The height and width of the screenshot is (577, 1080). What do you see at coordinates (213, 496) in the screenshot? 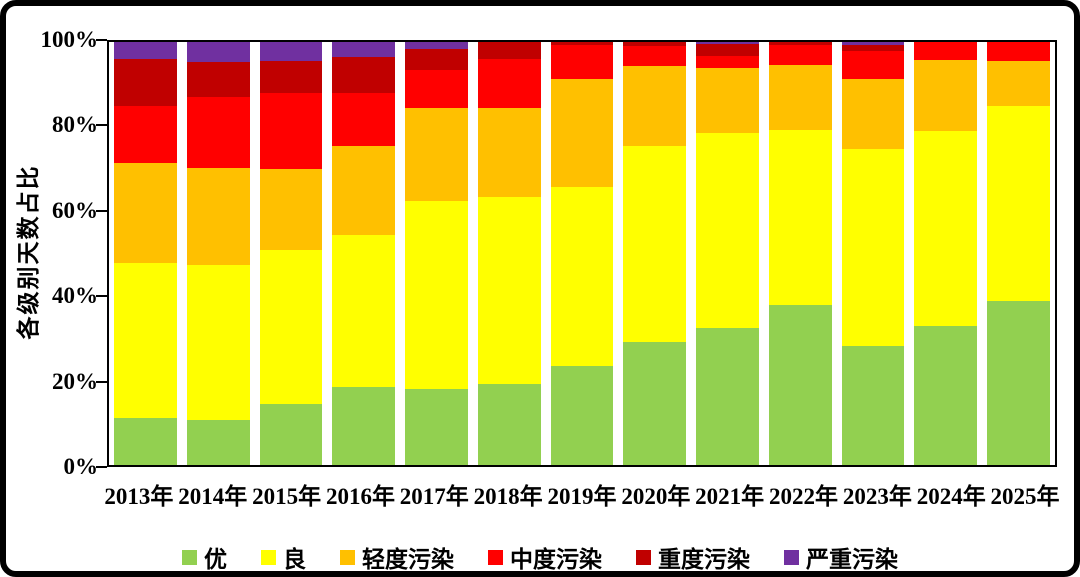
I see `x-label-2014年: 2014年` at bounding box center [213, 496].